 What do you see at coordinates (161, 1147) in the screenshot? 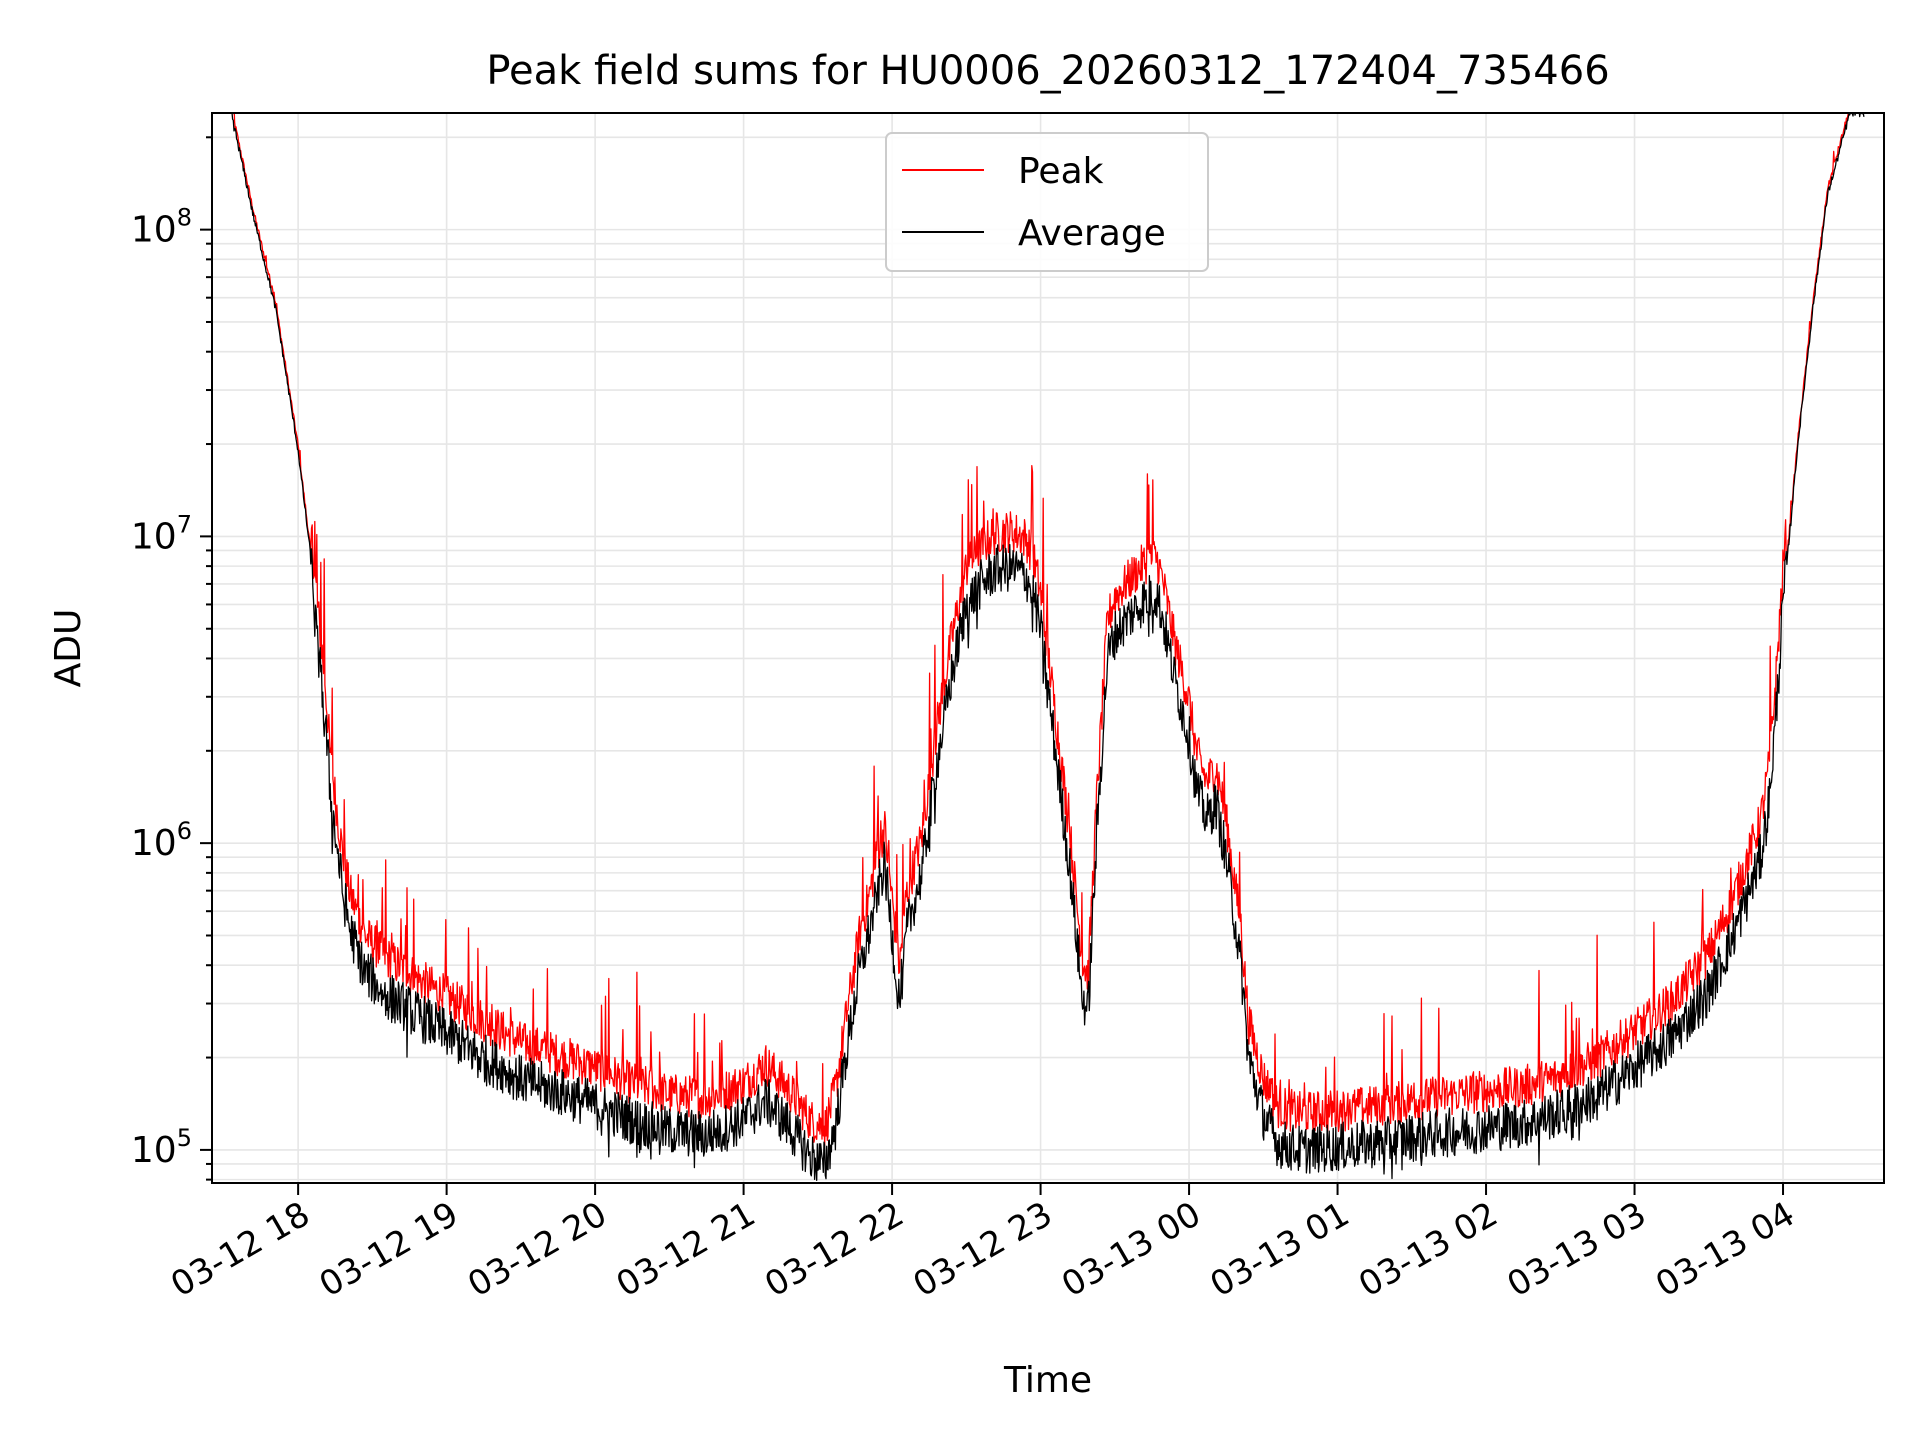
I see `y-tick-label: 10⁵` at bounding box center [161, 1147].